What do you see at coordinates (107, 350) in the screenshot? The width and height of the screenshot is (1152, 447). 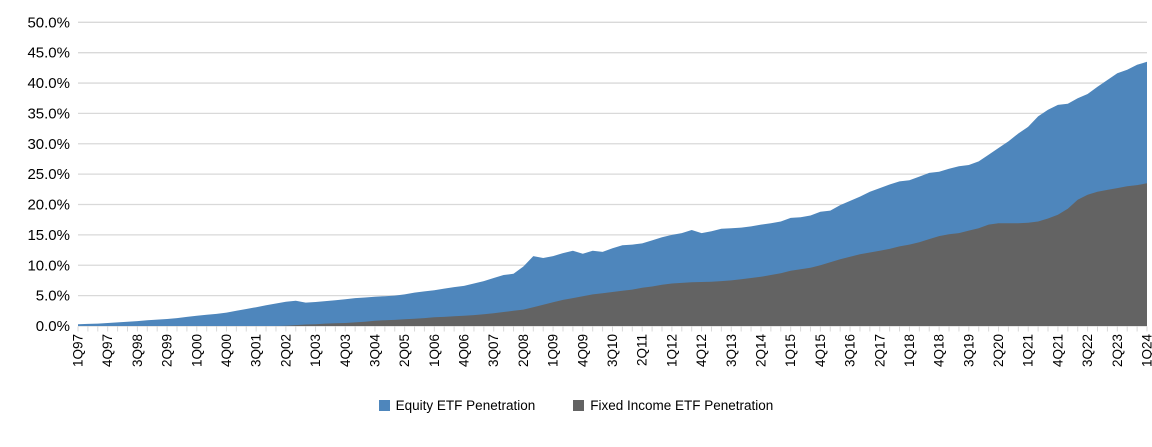 I see `x-axis-tick-label: 4Q97` at bounding box center [107, 350].